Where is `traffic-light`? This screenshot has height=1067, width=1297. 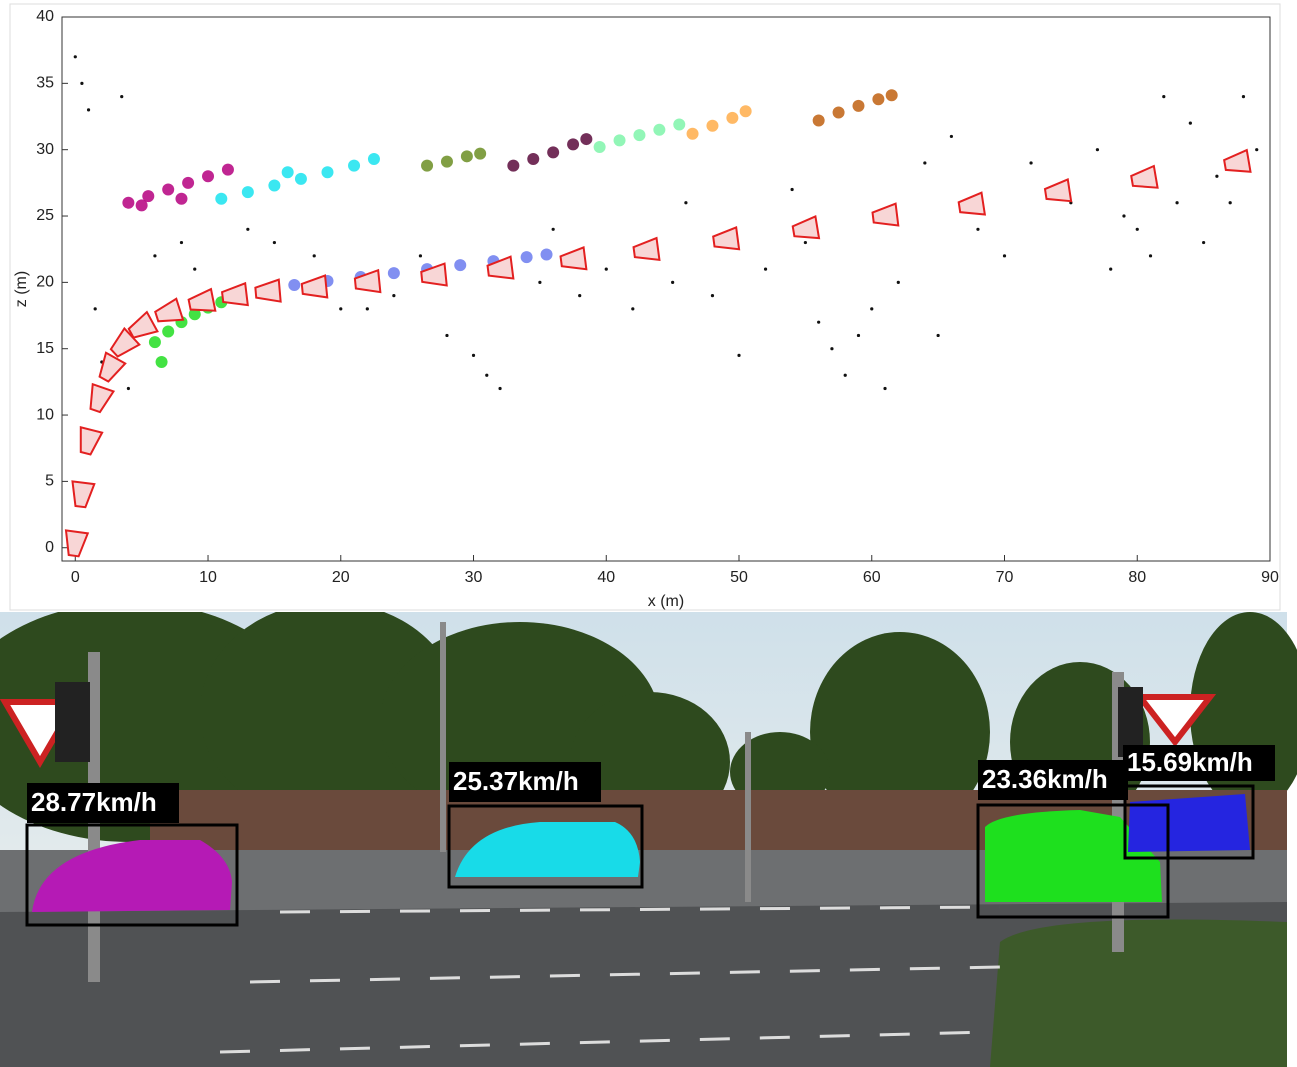 traffic-light is located at coordinates (72, 722).